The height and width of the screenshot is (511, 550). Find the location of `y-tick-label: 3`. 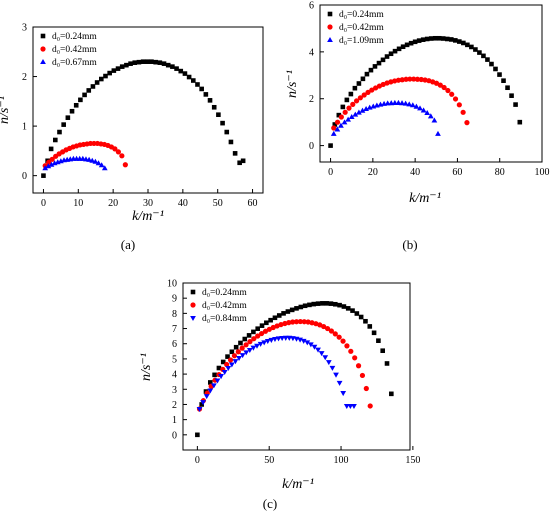

y-tick-label: 3 is located at coordinates (174, 390).